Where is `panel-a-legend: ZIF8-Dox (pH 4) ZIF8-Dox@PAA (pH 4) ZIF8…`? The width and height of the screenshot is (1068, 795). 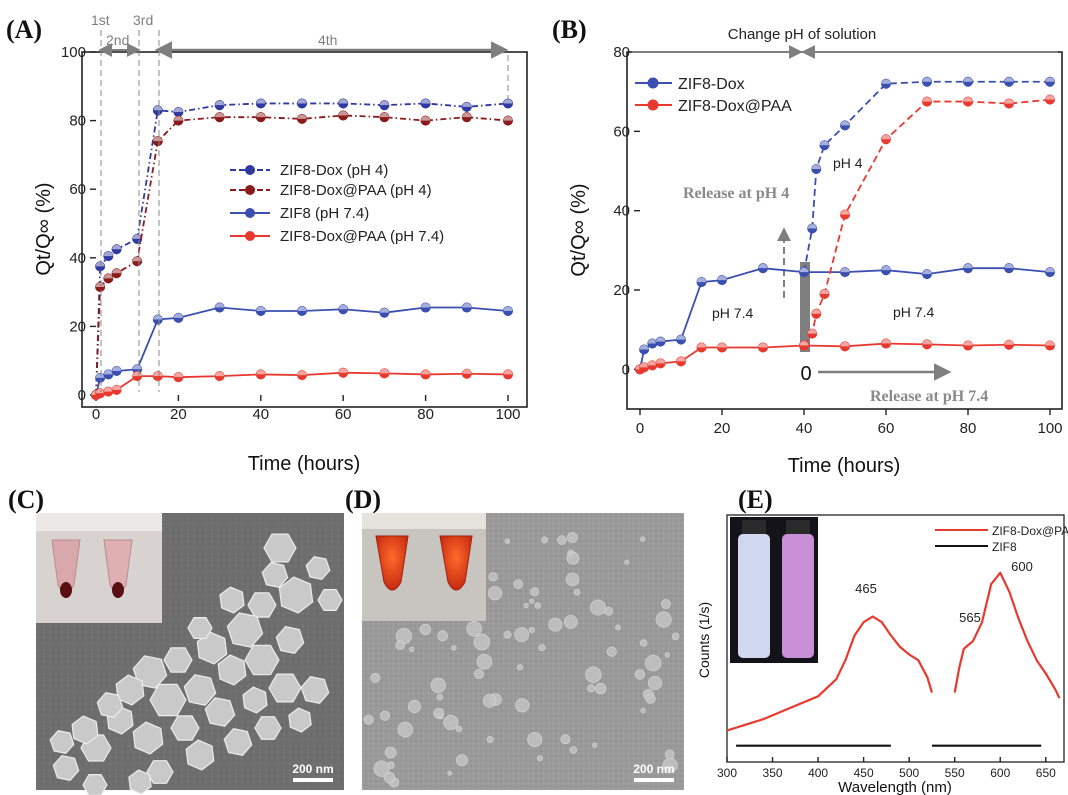
panel-a-legend: ZIF8-Dox (pH 4) ZIF8-Dox@PAA (pH 4) ZIF8… is located at coordinates (337, 203).